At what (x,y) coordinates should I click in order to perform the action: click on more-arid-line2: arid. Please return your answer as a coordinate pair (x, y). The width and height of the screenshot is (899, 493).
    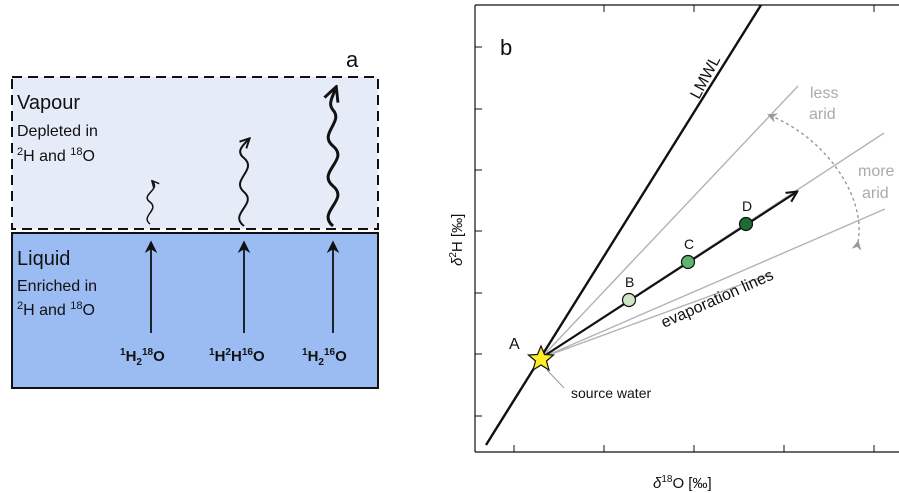
    Looking at the image, I should click on (875, 193).